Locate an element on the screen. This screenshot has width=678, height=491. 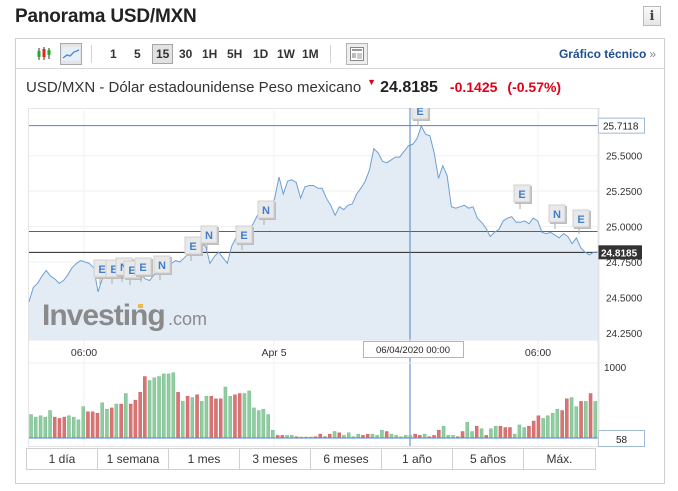
info-icon: i is located at coordinates (652, 16).